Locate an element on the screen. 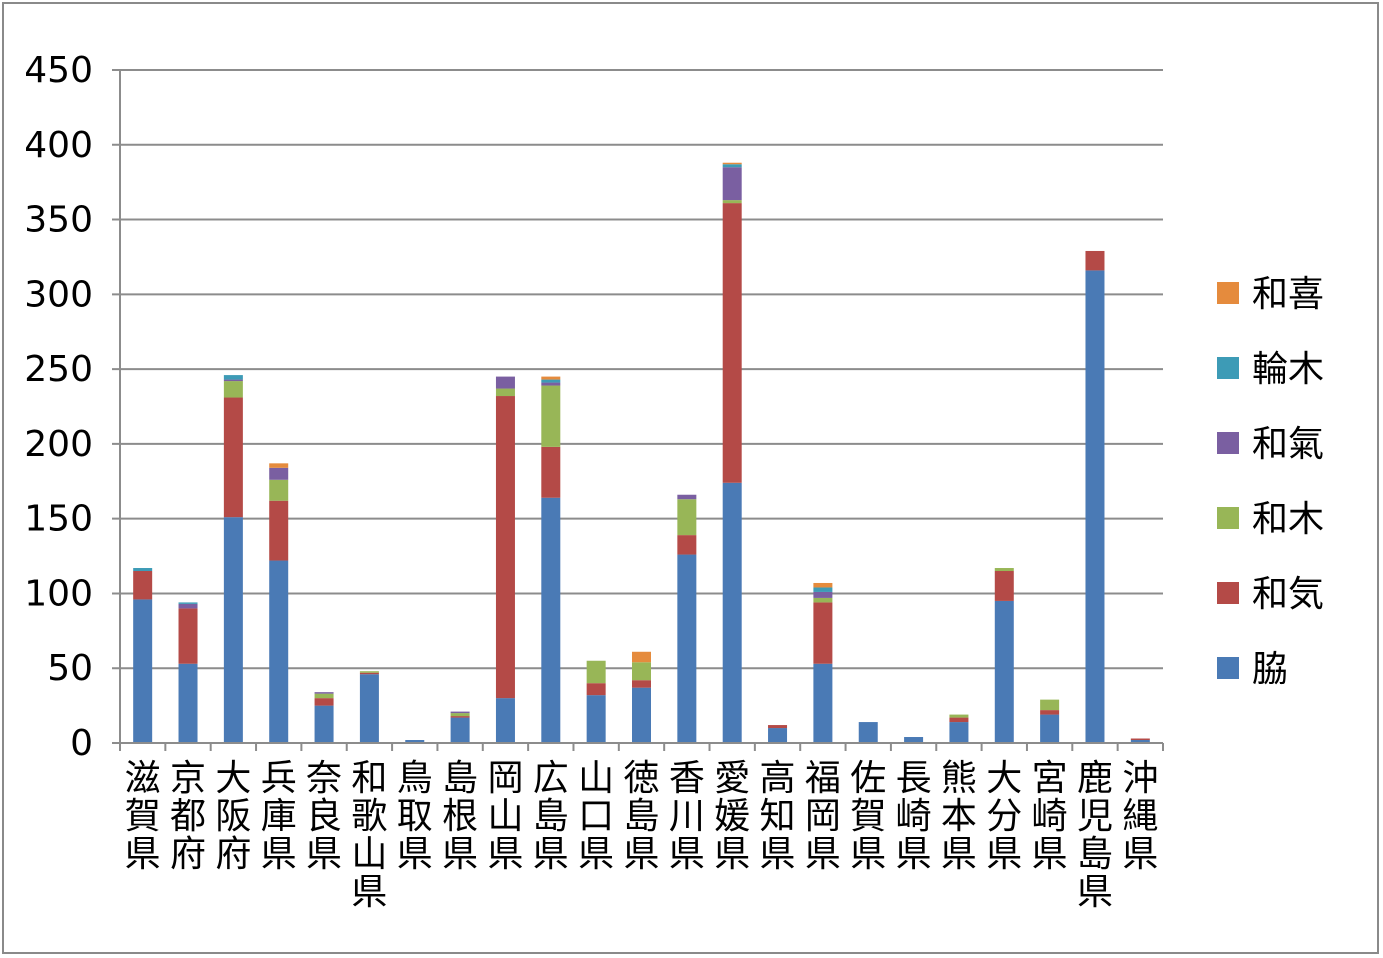  x-tick-label: 和歌山県 is located at coordinates (369, 835).